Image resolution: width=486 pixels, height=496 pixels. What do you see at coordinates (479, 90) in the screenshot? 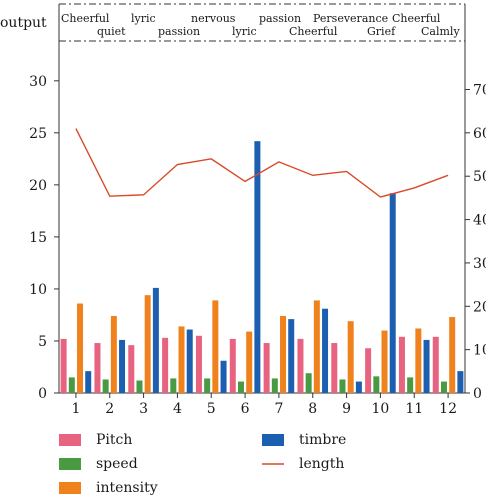
I see `right-tick-label-70: 70` at bounding box center [479, 90].